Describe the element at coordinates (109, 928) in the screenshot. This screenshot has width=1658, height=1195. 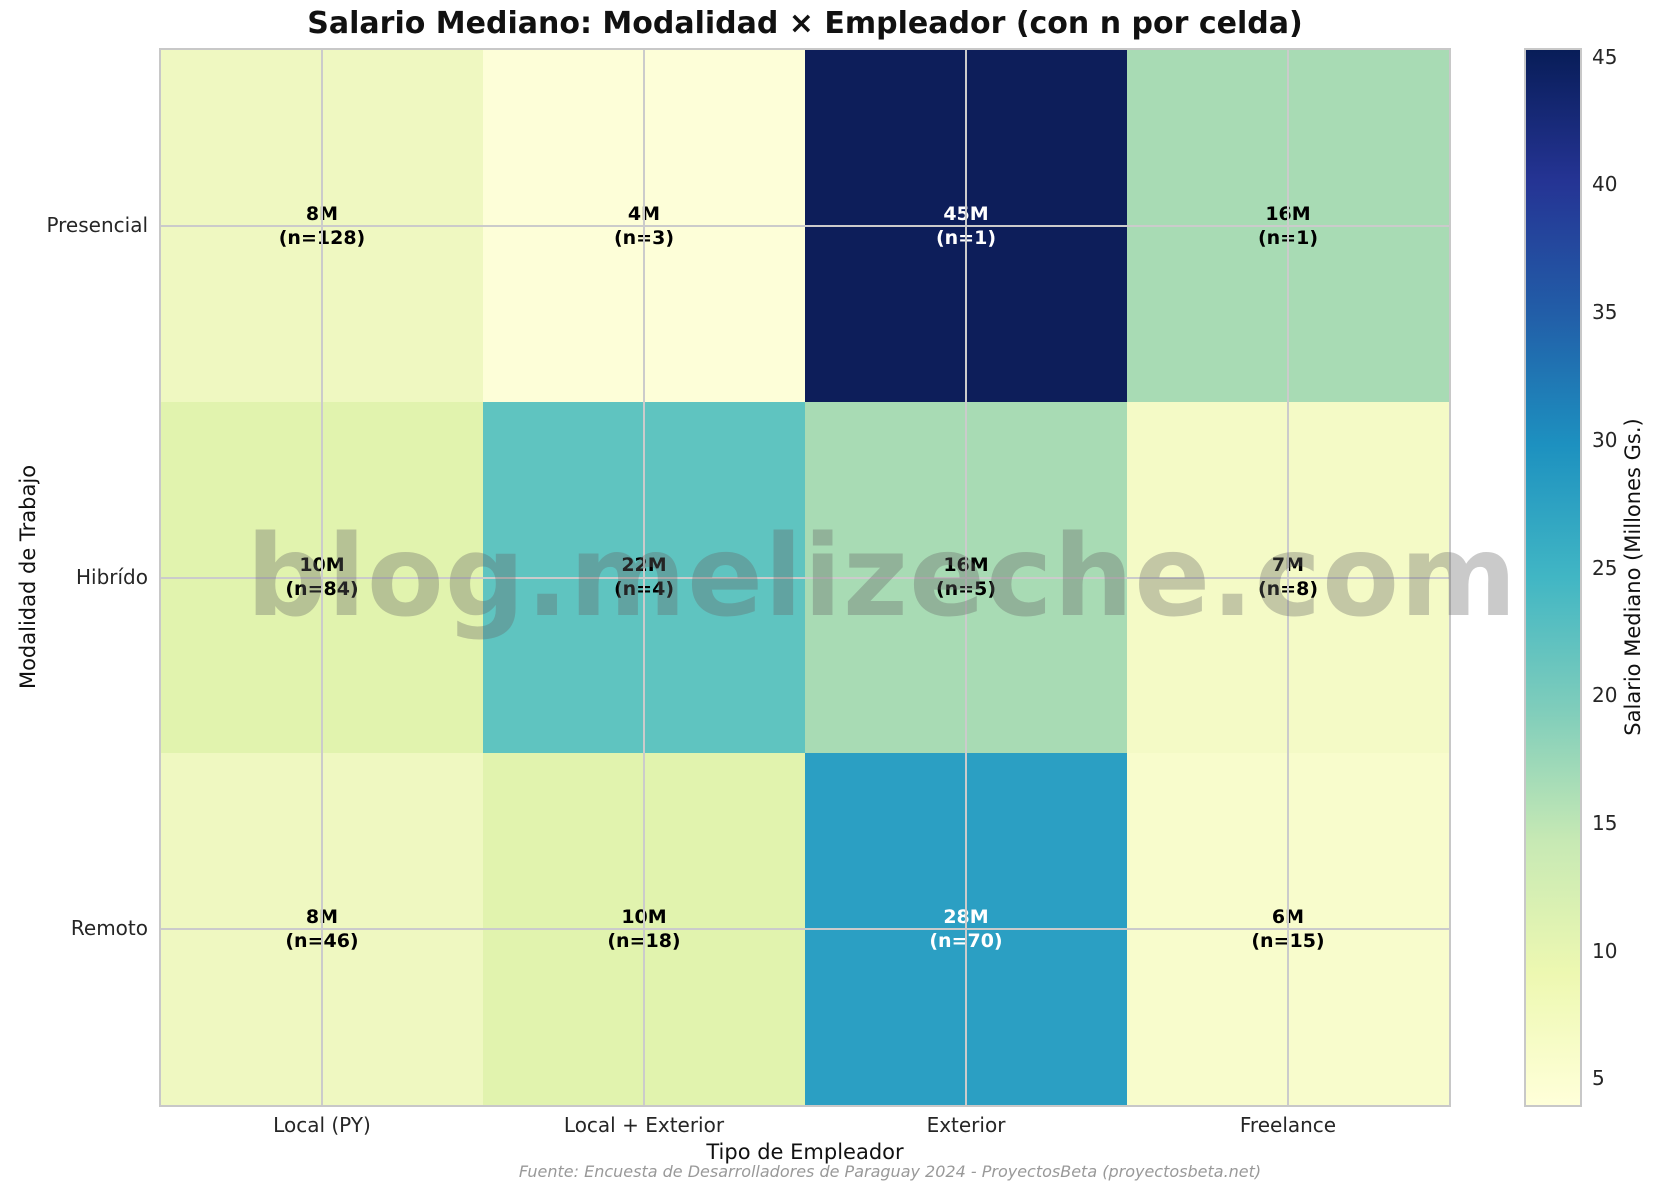
I see `y-tick-label-Remoto: Remoto` at that location.